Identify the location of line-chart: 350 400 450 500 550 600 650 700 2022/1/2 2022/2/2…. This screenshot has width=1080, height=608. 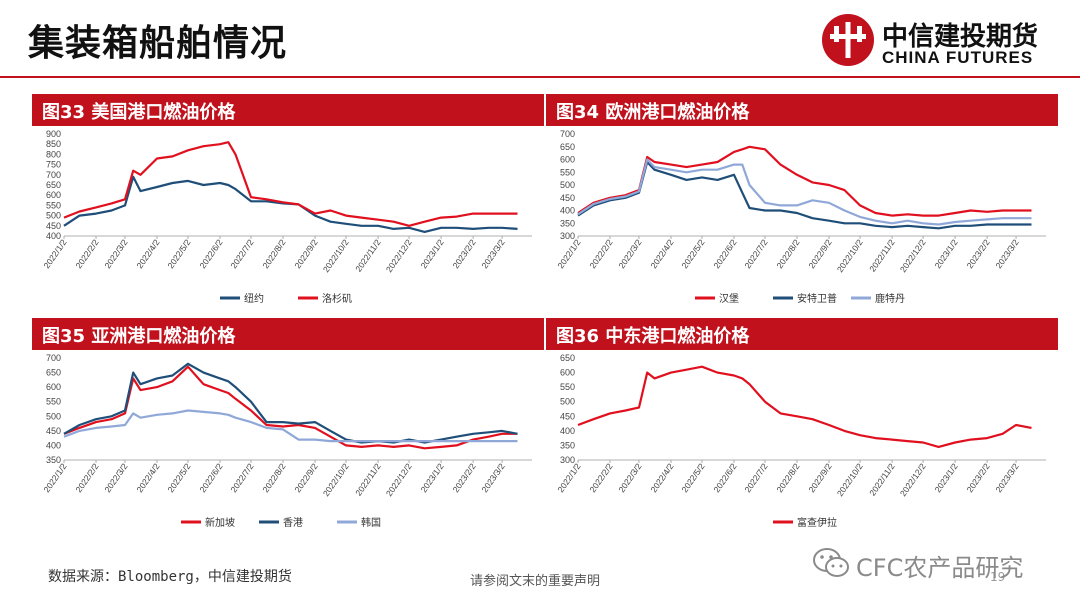
(286, 441).